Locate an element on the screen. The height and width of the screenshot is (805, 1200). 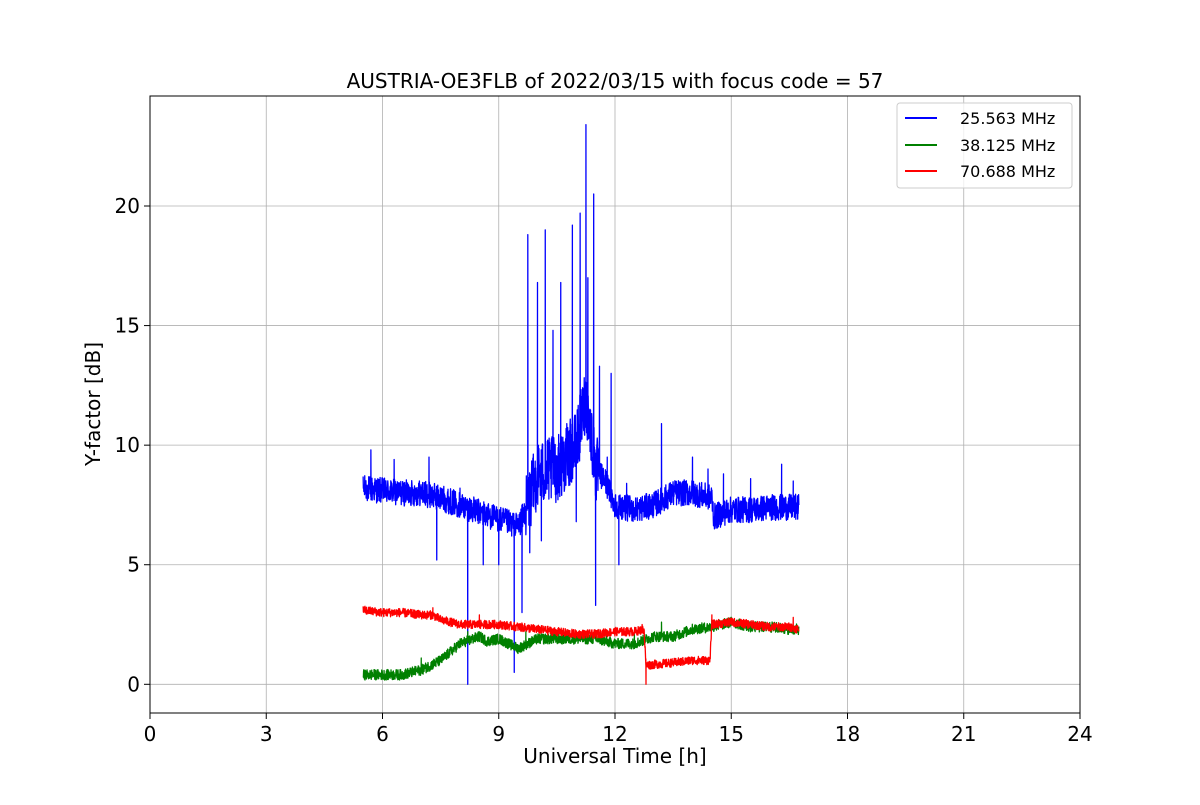
x-tick-label: 9 is located at coordinates (498, 734).